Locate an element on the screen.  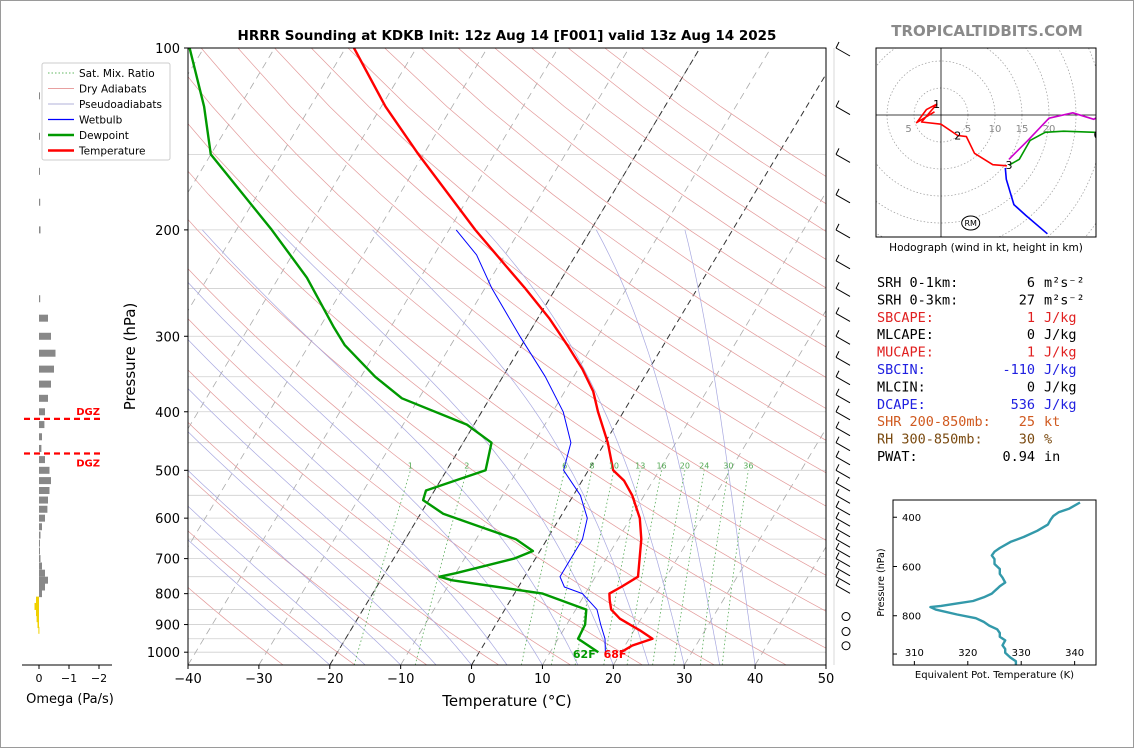
omega-tick-label: −2 is located at coordinates (99, 678).